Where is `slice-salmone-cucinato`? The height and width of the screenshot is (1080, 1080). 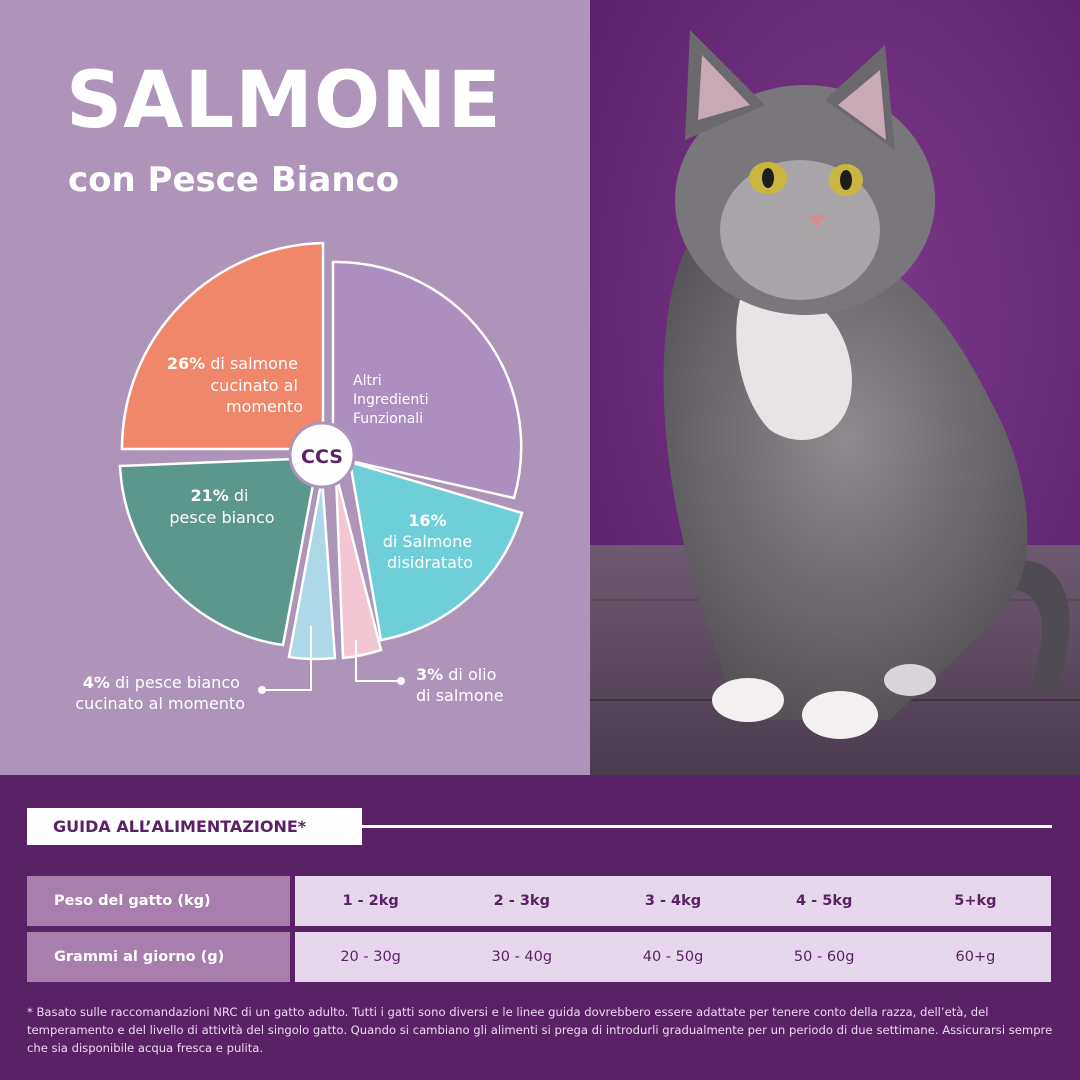
slice-salmone-cucinato is located at coordinates (222, 346).